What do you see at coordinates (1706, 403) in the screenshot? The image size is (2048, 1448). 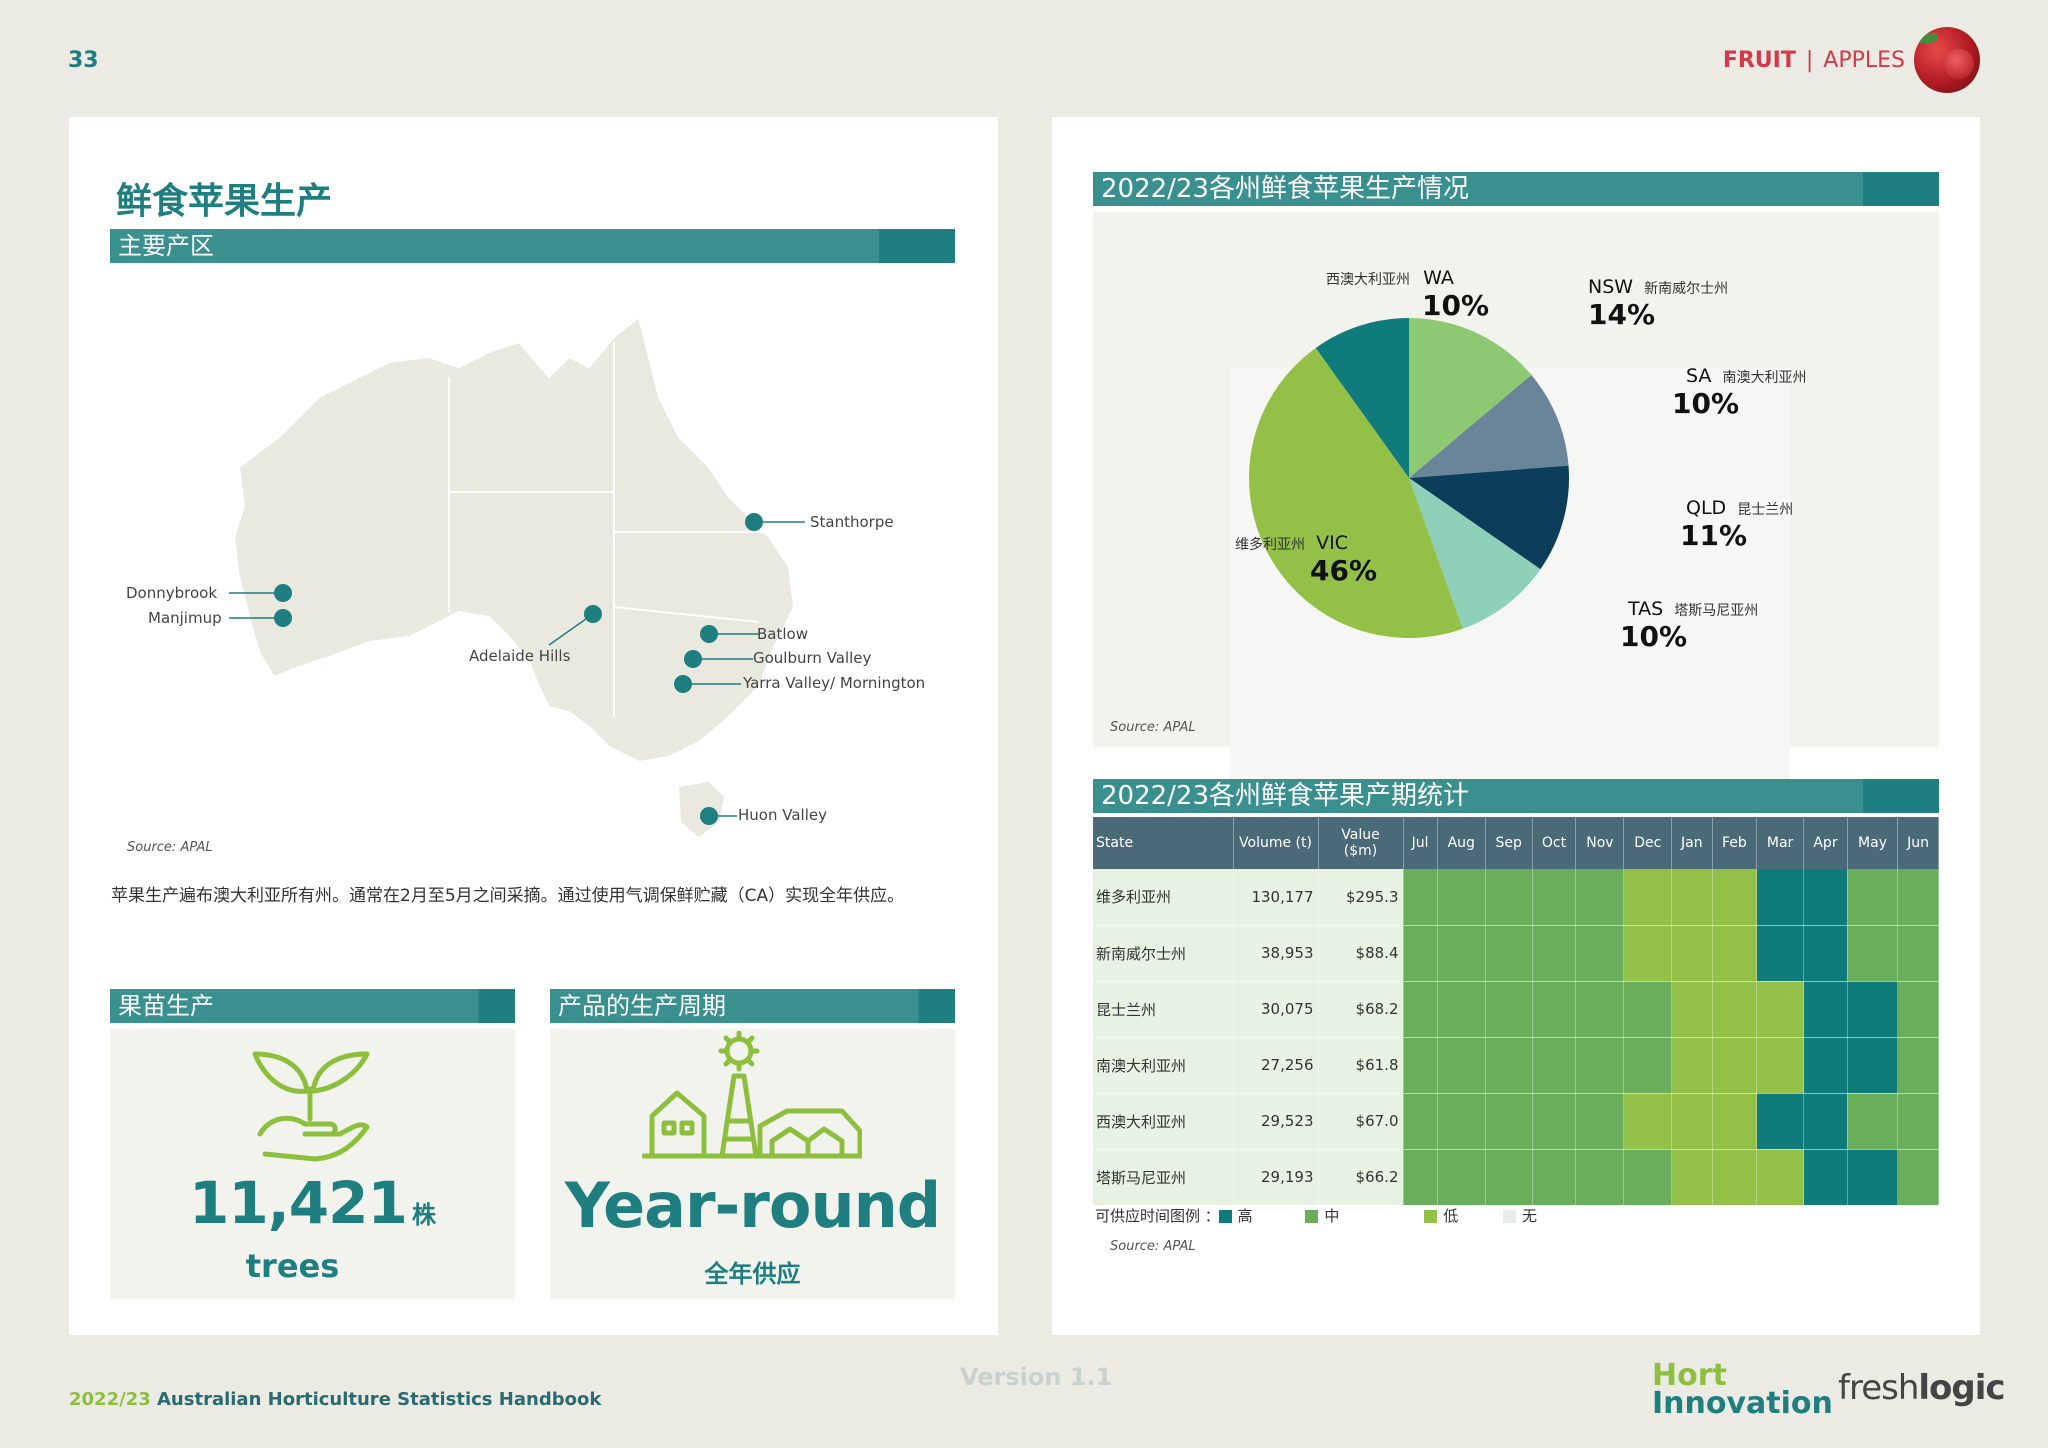 I see `pie-label-sa-pct: 10%` at bounding box center [1706, 403].